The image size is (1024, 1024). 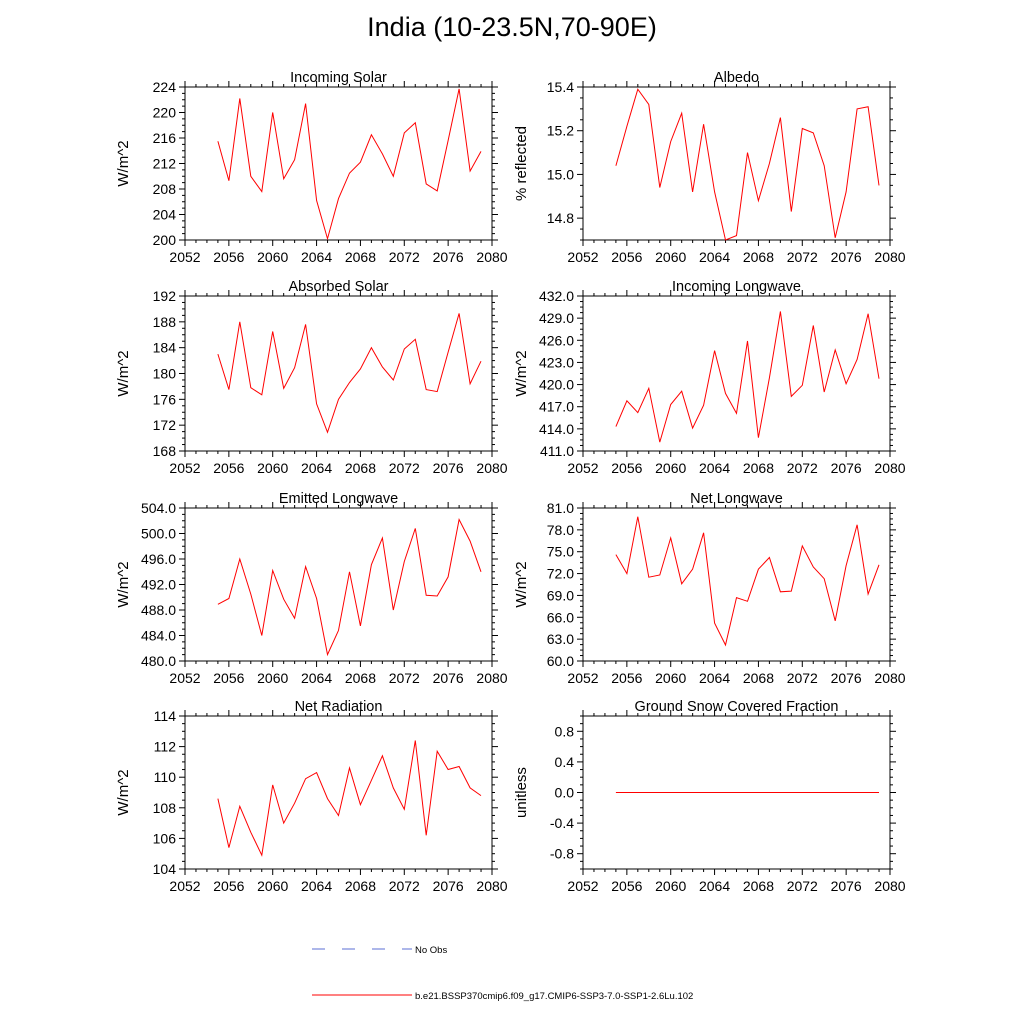 I want to click on y-tick-label: 484.0, so click(x=158, y=636).